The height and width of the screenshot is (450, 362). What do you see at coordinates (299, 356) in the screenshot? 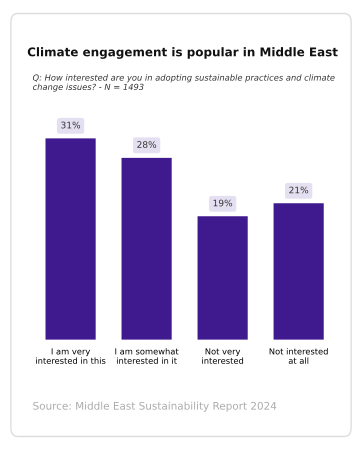
I see `x-tick-label: Not interested at all` at bounding box center [299, 356].